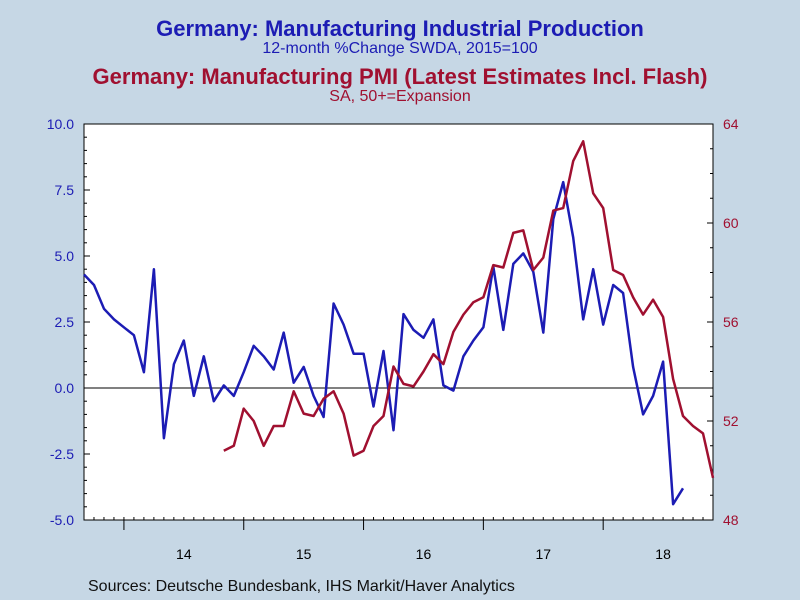 The width and height of the screenshot is (800, 600). I want to click on y-left-tick-label: 2.5, so click(65, 322).